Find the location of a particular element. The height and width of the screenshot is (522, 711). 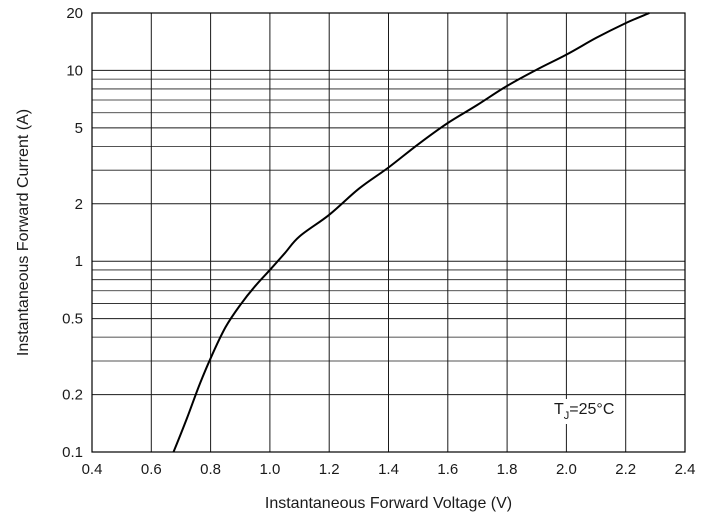

y-tick-label: 2 is located at coordinates (79, 204).